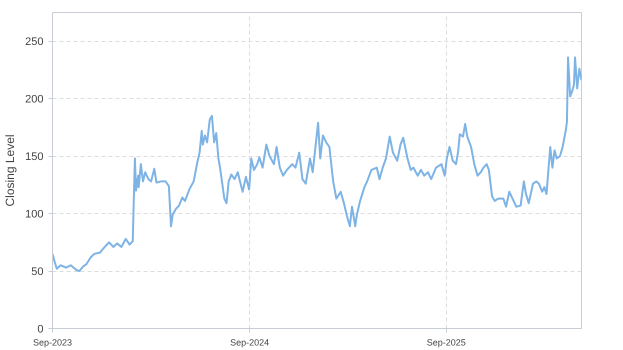 The width and height of the screenshot is (623, 350). What do you see at coordinates (52, 343) in the screenshot?
I see `x-tick-label: Sep-2023` at bounding box center [52, 343].